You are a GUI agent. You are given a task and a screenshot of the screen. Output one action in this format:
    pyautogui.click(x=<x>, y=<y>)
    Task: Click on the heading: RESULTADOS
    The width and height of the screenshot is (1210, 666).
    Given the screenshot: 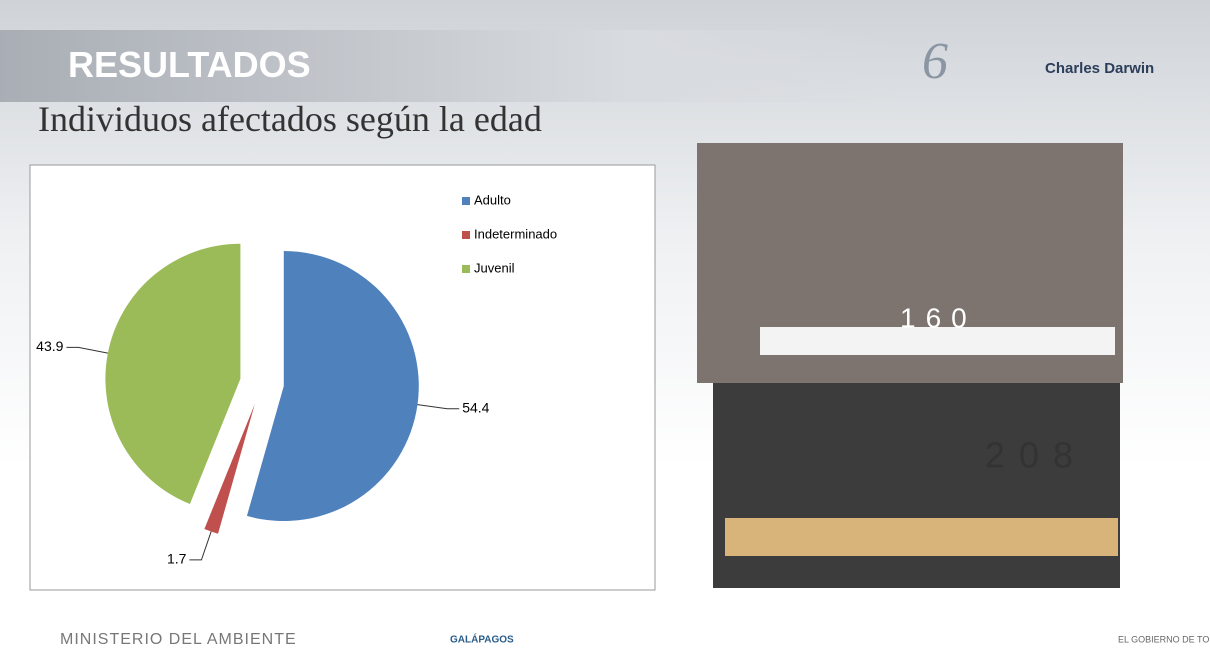 What is the action you would take?
    pyautogui.click(x=189, y=64)
    